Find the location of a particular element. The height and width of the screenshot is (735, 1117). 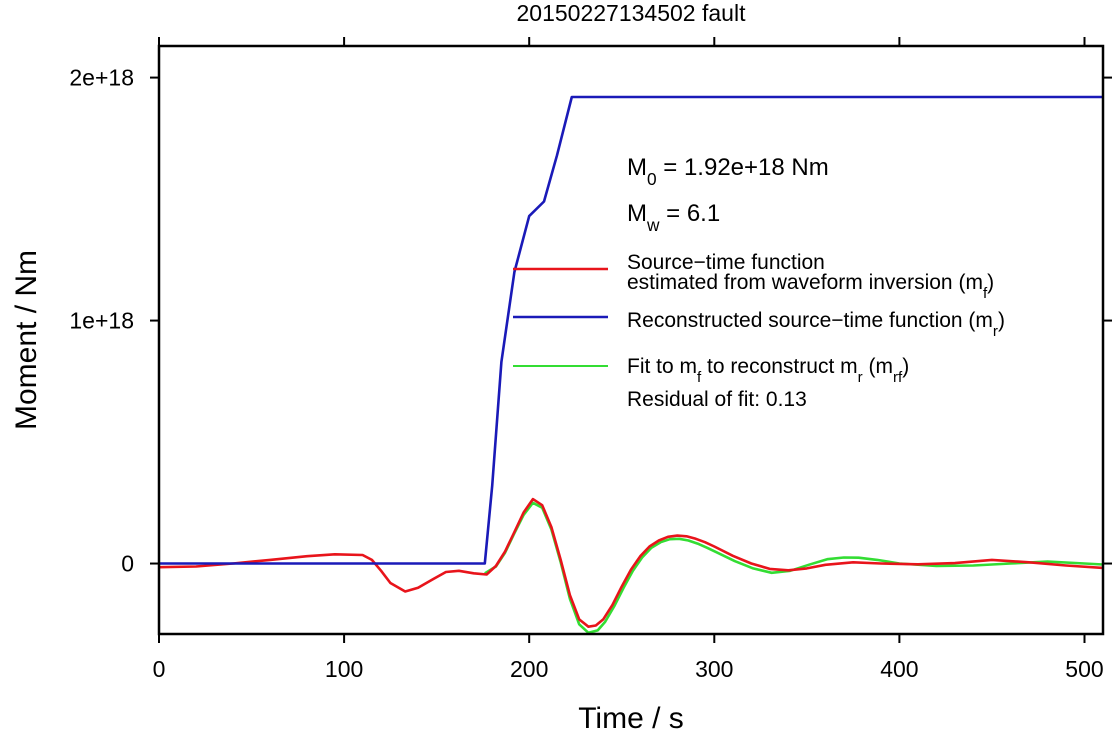

x-axis-title: Time / s is located at coordinates (631, 718).